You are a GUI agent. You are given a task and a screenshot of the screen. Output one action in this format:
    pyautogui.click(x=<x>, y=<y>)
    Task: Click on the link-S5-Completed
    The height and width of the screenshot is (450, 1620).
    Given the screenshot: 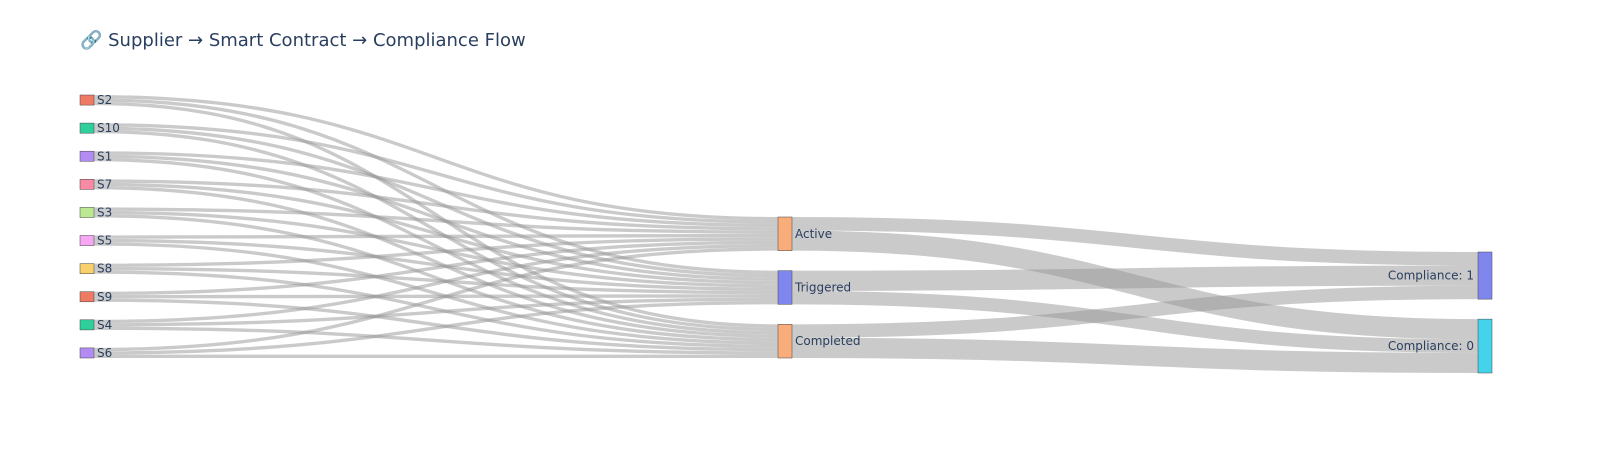 What is the action you would take?
    pyautogui.click(x=436, y=293)
    